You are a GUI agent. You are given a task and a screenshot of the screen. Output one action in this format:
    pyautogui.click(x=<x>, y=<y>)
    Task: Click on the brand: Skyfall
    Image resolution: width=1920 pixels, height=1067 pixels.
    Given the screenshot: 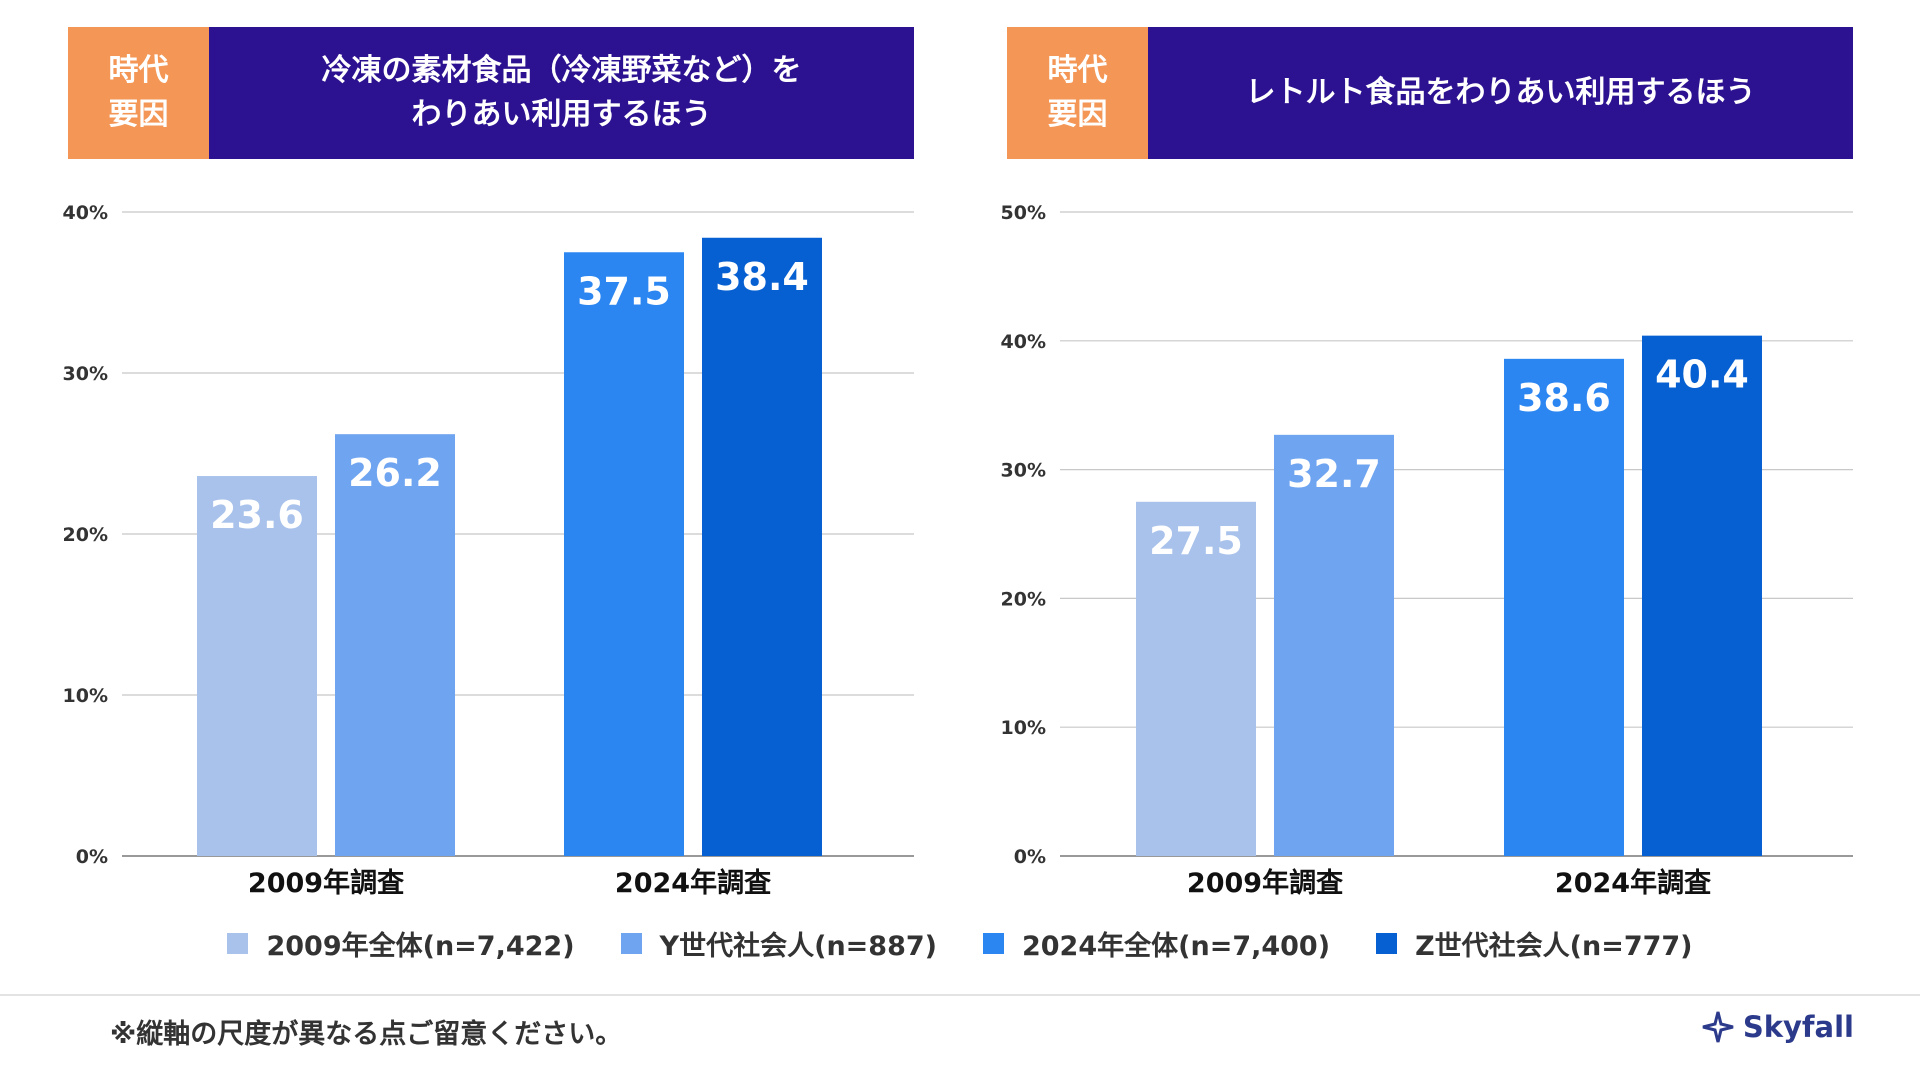 What is the action you would take?
    pyautogui.click(x=1777, y=1027)
    